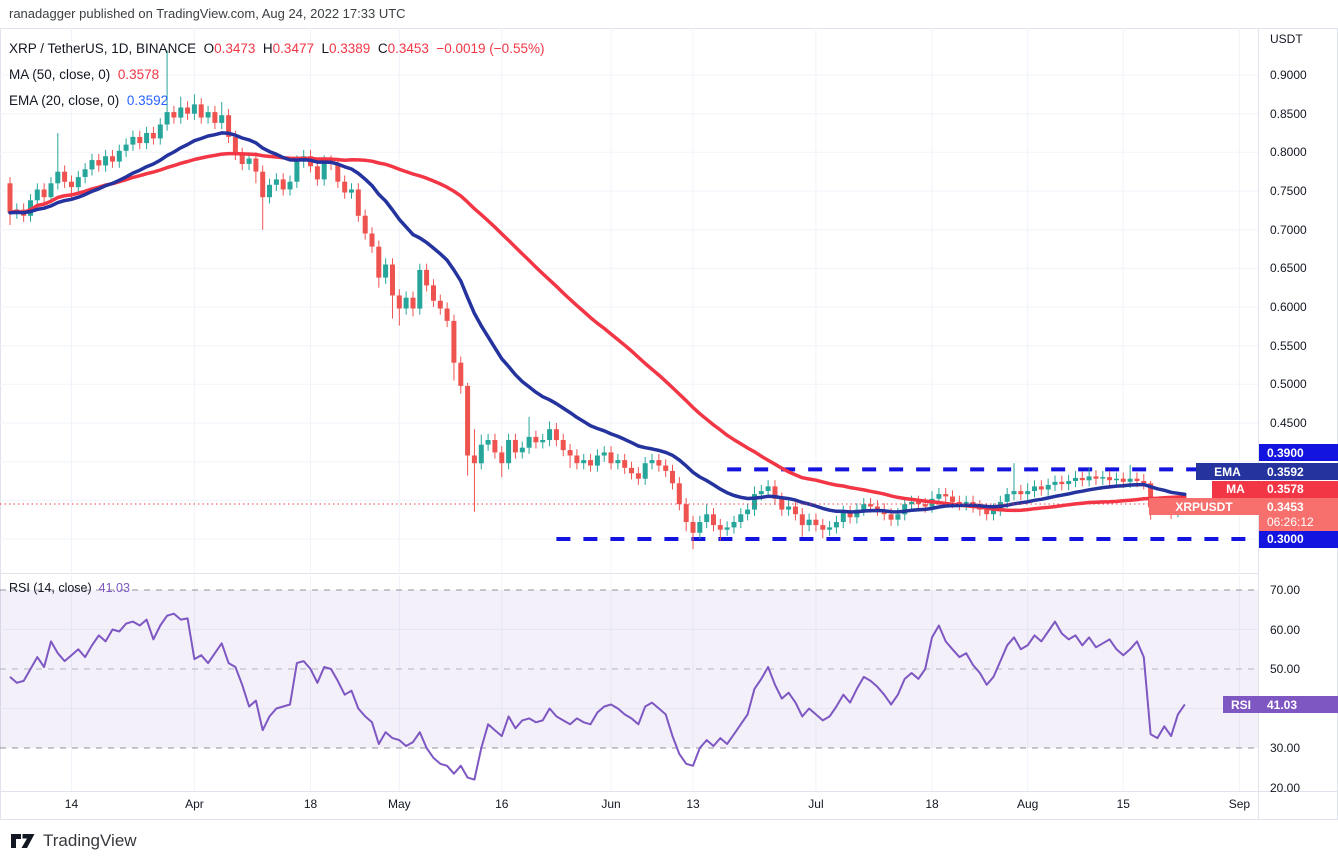  What do you see at coordinates (1298, 489) in the screenshot?
I see `ma-price-badge: 0.3578` at bounding box center [1298, 489].